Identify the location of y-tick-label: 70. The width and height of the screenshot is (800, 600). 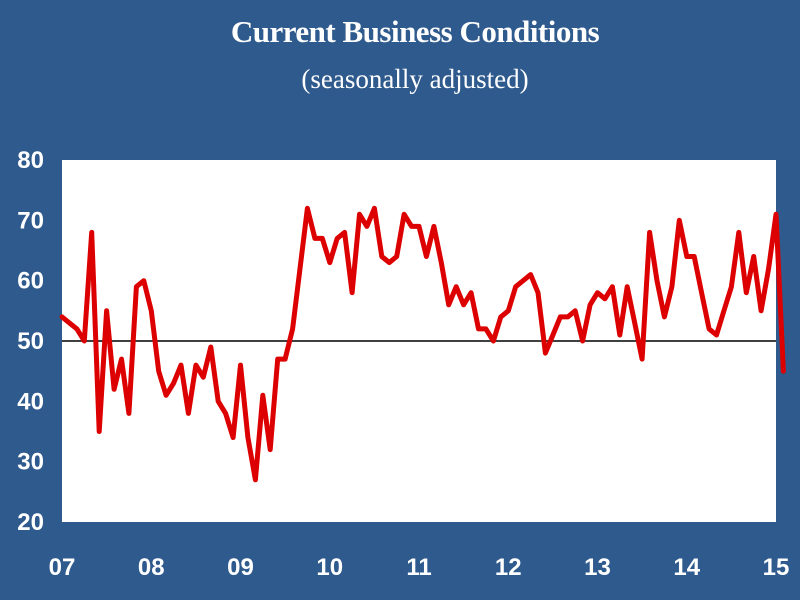
(30, 220).